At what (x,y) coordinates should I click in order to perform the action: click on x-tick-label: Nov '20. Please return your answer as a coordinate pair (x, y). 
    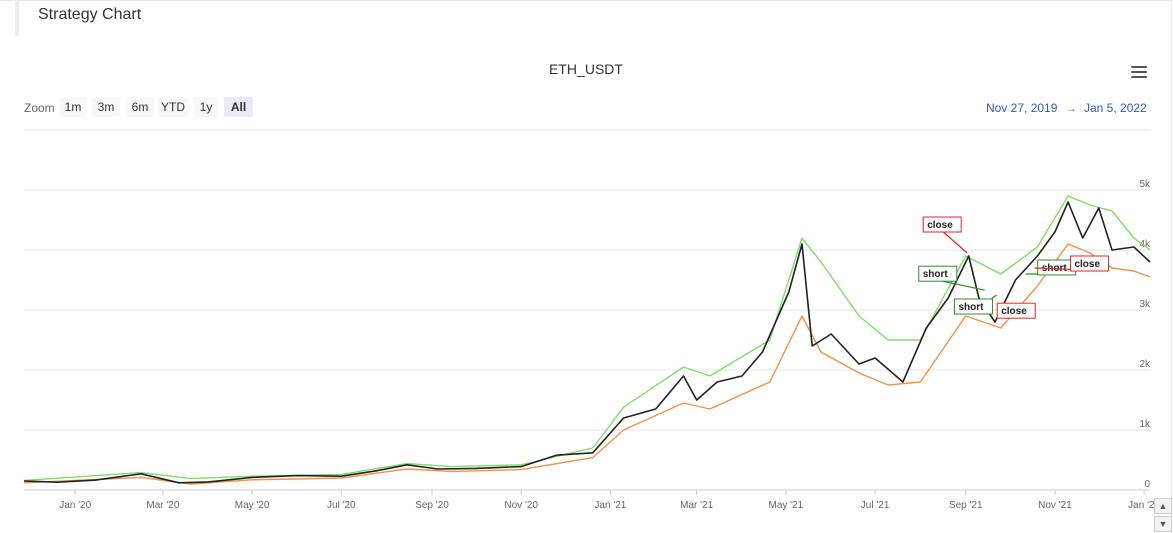
    Looking at the image, I should click on (521, 505).